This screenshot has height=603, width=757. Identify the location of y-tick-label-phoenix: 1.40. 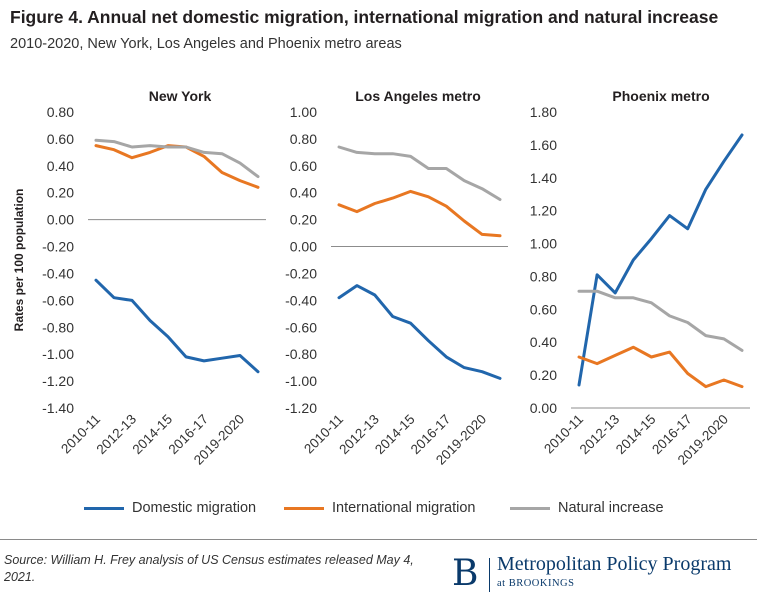
(543, 178).